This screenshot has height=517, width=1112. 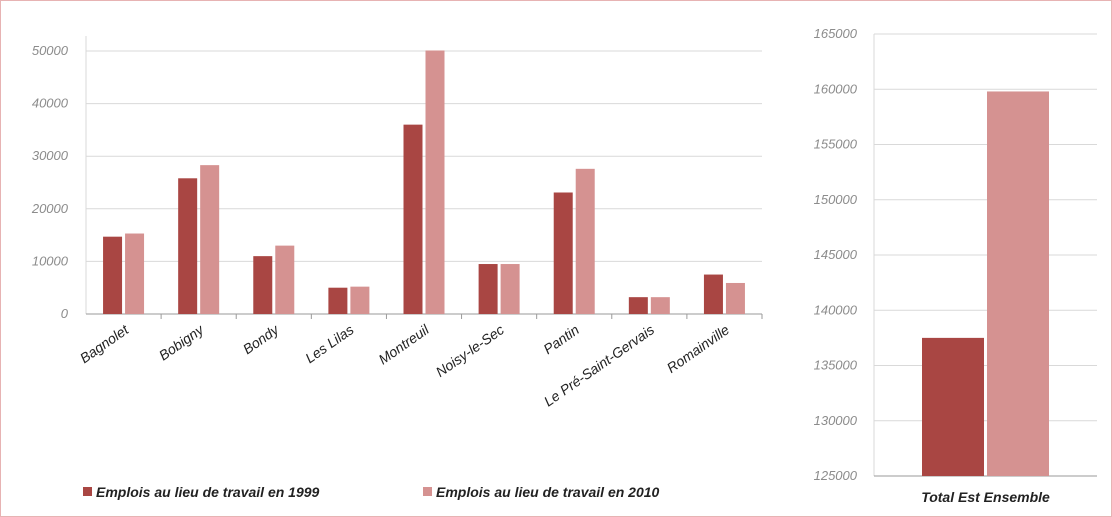 What do you see at coordinates (985, 497) in the screenshot?
I see `total-category-label: Total Est Ensemble` at bounding box center [985, 497].